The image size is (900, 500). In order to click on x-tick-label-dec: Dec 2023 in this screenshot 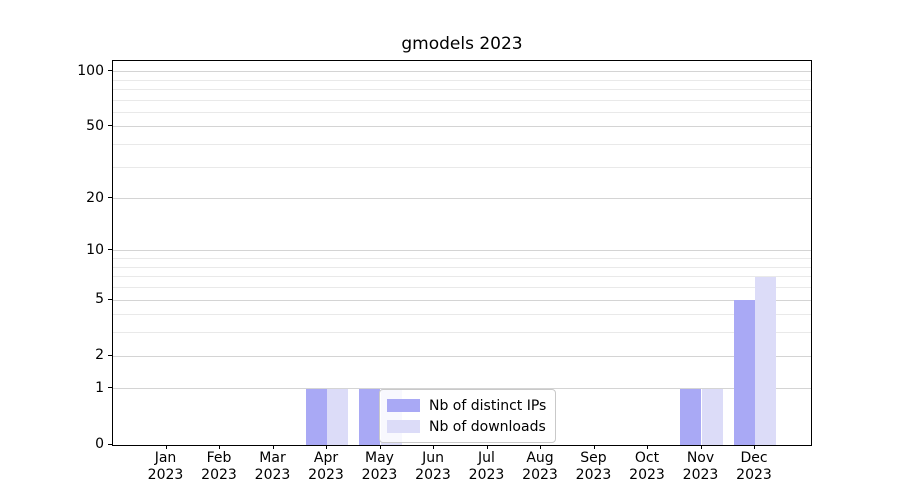, I will do `click(754, 466)`.